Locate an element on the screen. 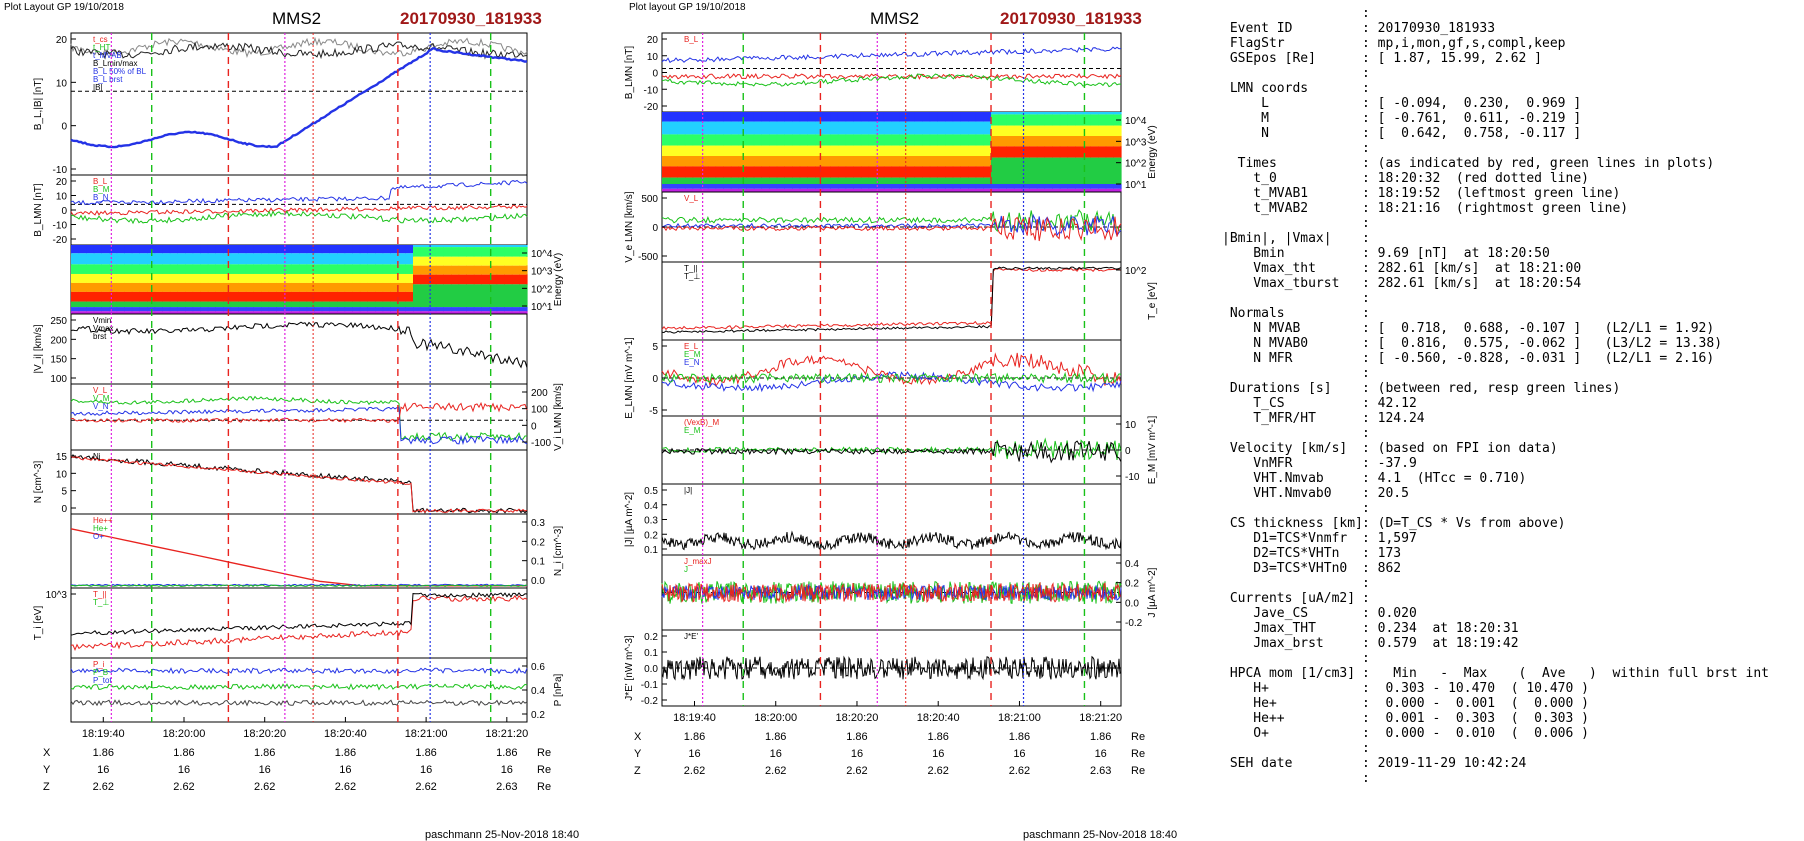  legend-entry: Vmax is located at coordinates (103, 328).